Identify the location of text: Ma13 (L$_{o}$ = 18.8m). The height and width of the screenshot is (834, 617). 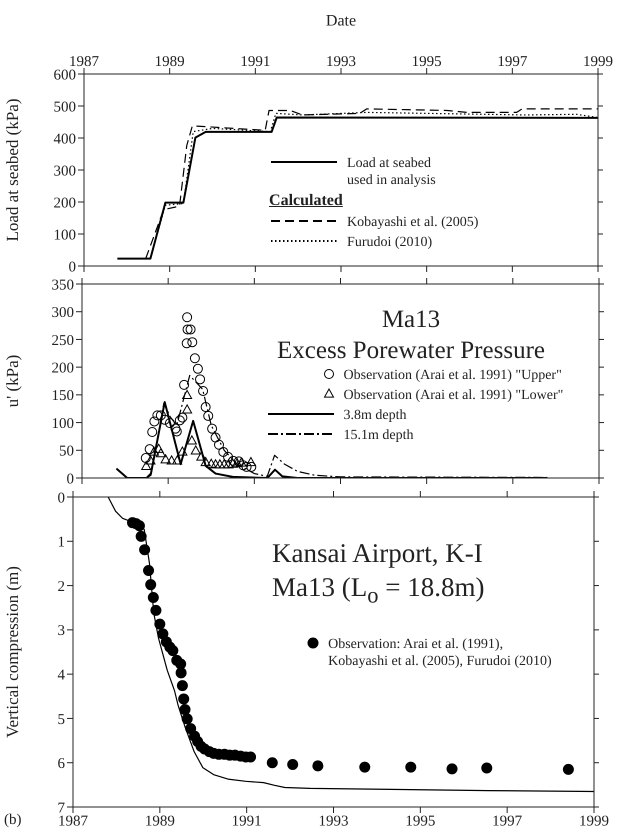
(378, 590).